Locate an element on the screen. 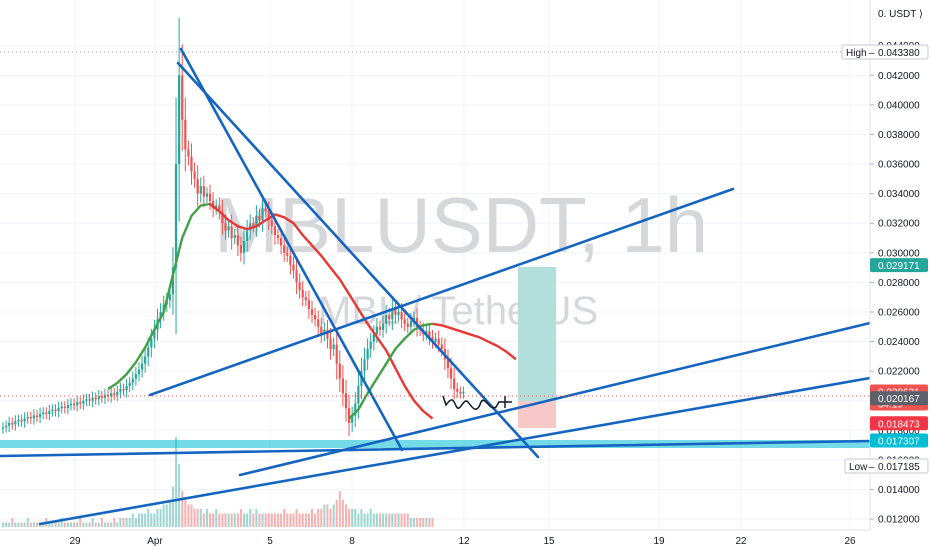 This screenshot has width=932, height=550. support-band-rect is located at coordinates (435, 444).